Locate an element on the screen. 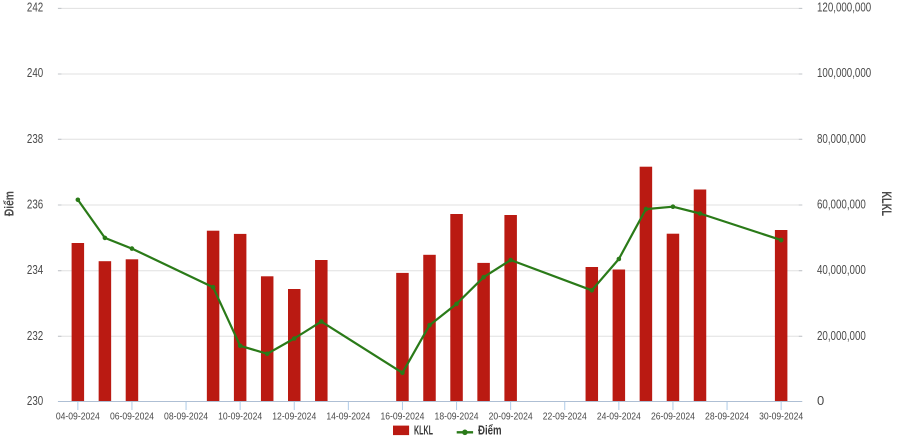 The width and height of the screenshot is (905, 441). svg-text: 28-09-2024 is located at coordinates (727, 417).